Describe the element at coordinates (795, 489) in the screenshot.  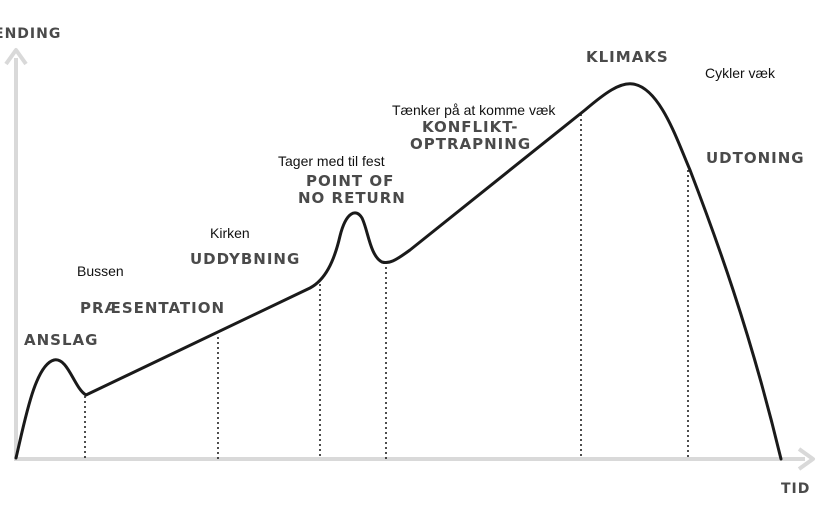
I see `x-axis-label: TID` at that location.